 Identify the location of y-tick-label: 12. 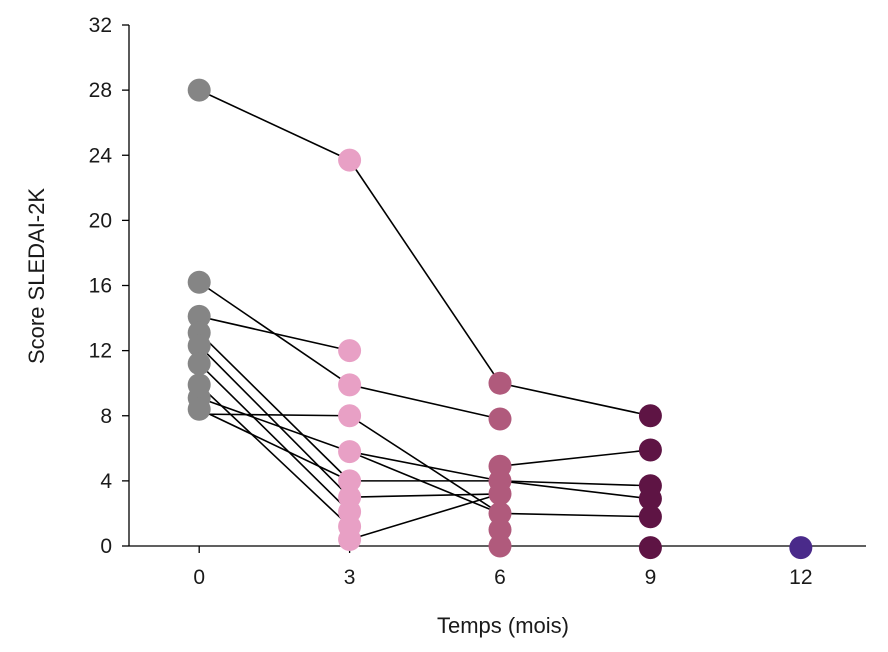
(100, 351).